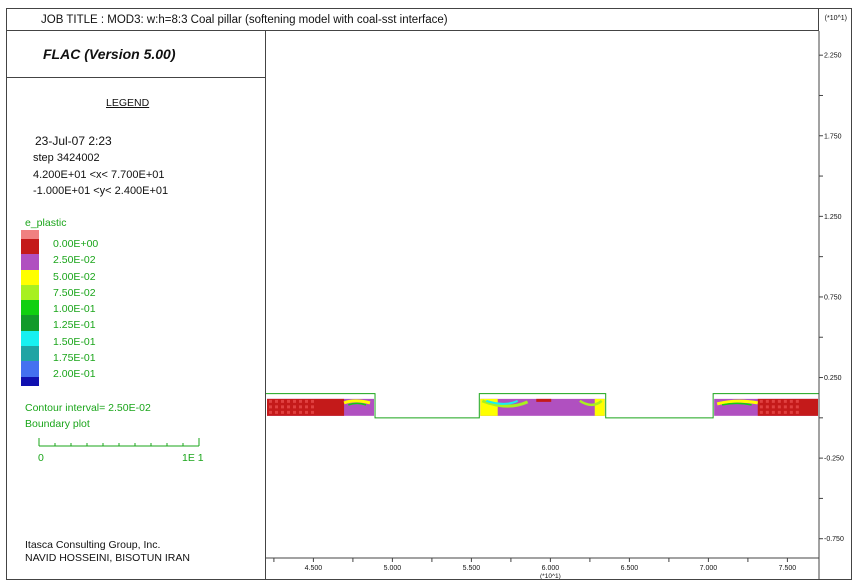 Image resolution: width=858 pixels, height=584 pixels. I want to click on y-tick-label: 2.250, so click(833, 56).